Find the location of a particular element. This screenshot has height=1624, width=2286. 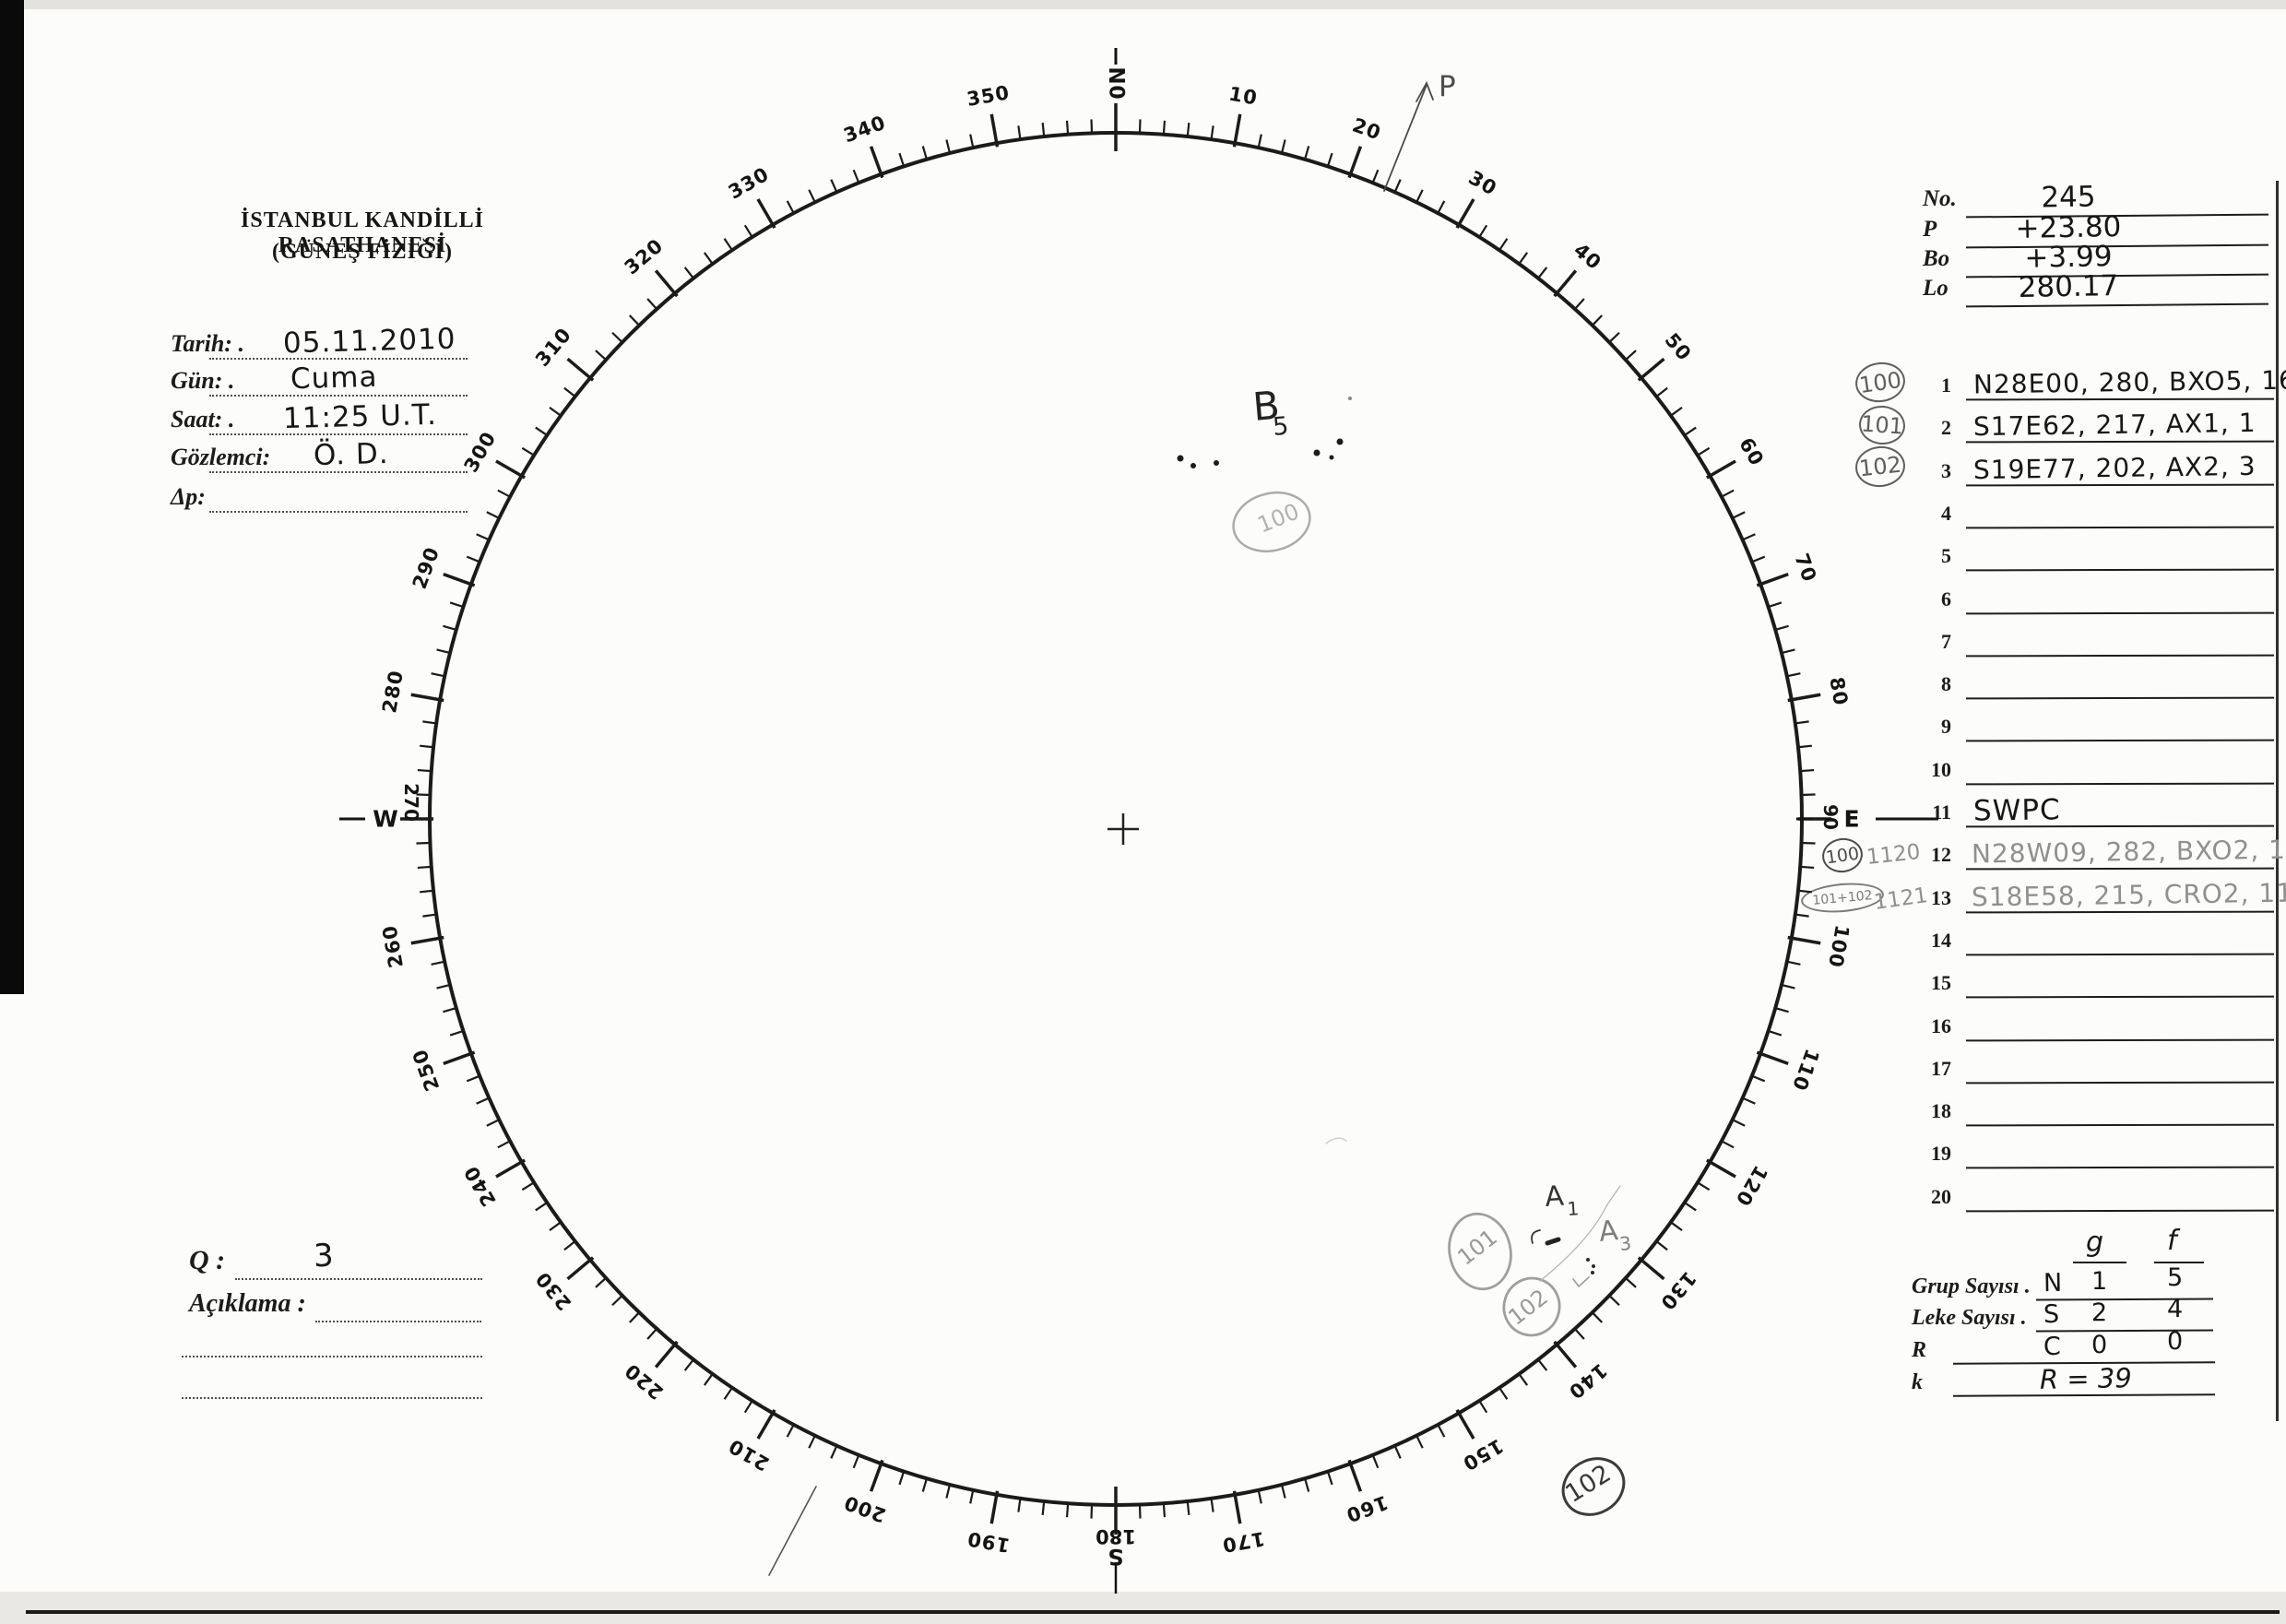

summary-col-header-f: f is located at coordinates (2172, 1241).